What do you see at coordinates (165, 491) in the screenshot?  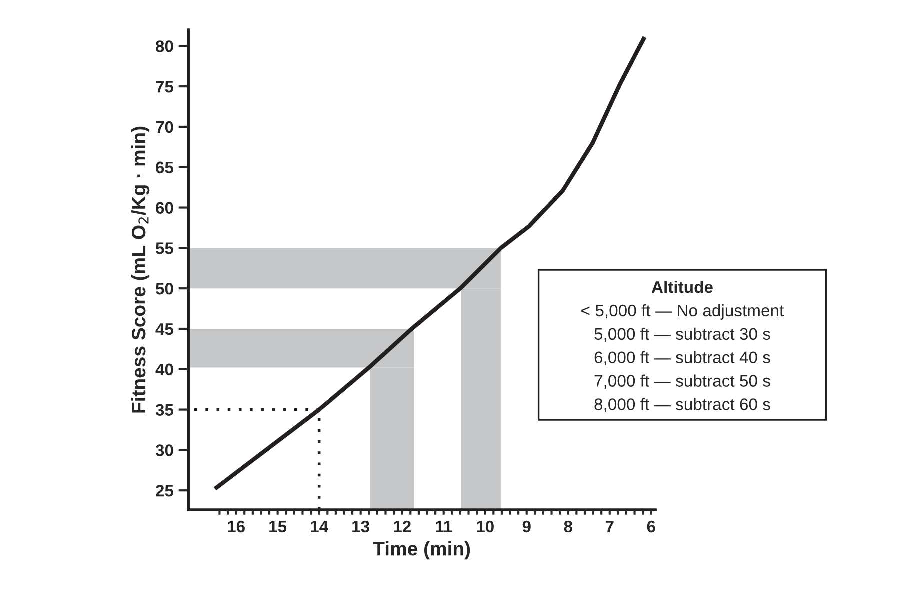 I see `y-tick-label: 25` at bounding box center [165, 491].